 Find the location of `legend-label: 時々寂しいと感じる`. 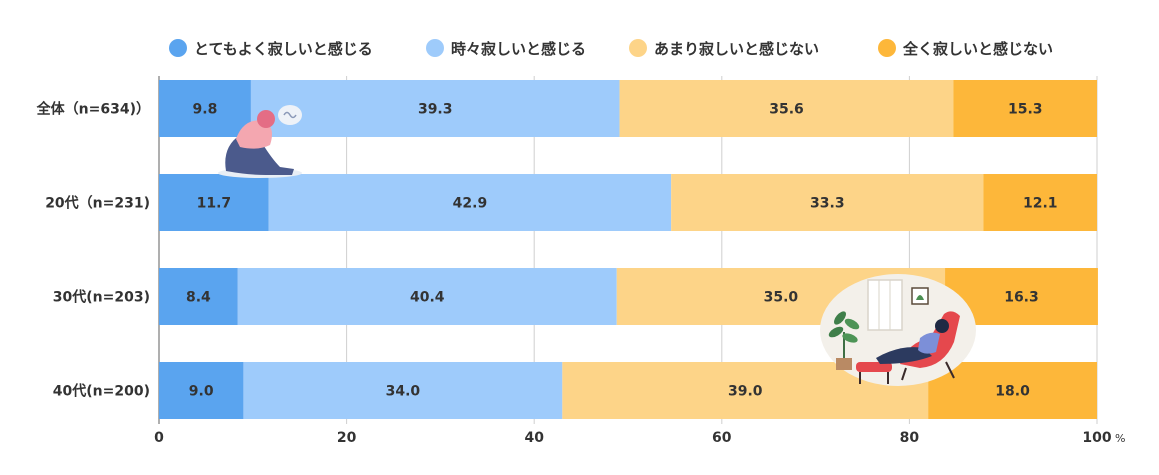

legend-label: 時々寂しいと感じる is located at coordinates (518, 49).